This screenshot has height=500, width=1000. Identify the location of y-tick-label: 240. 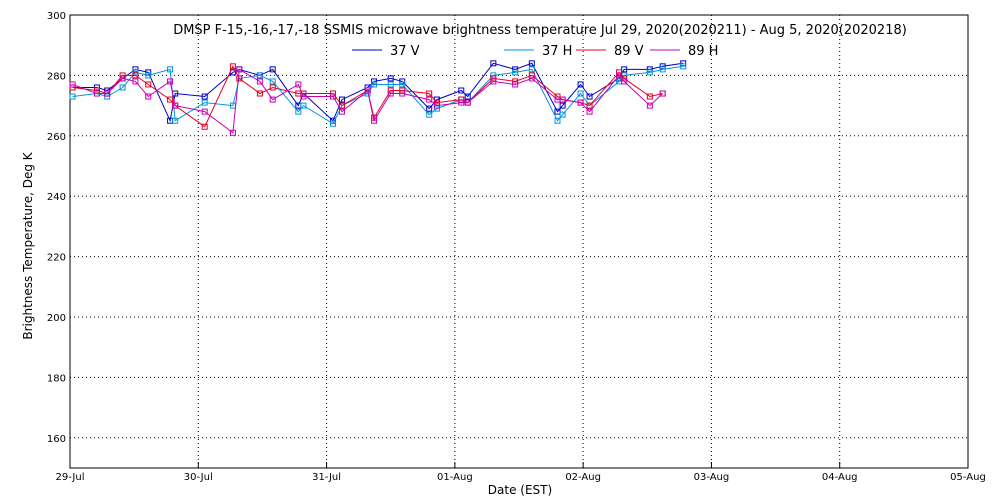
(56, 197).